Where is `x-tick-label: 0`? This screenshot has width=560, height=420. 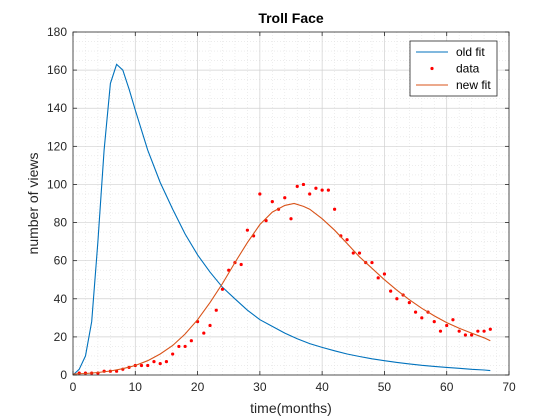 x-tick-label: 0 is located at coordinates (73, 387).